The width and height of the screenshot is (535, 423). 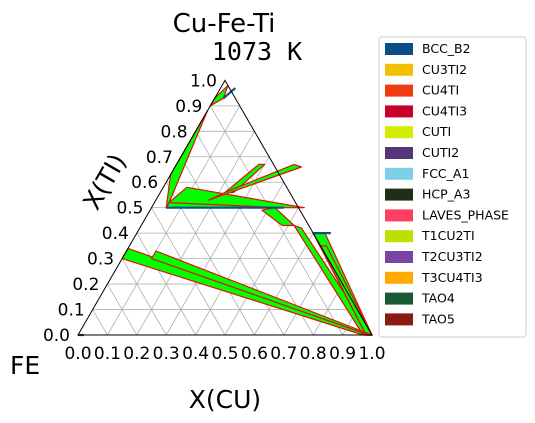 What do you see at coordinates (371, 354) in the screenshot?
I see `xcu-tick-label: 1.0` at bounding box center [371, 354].